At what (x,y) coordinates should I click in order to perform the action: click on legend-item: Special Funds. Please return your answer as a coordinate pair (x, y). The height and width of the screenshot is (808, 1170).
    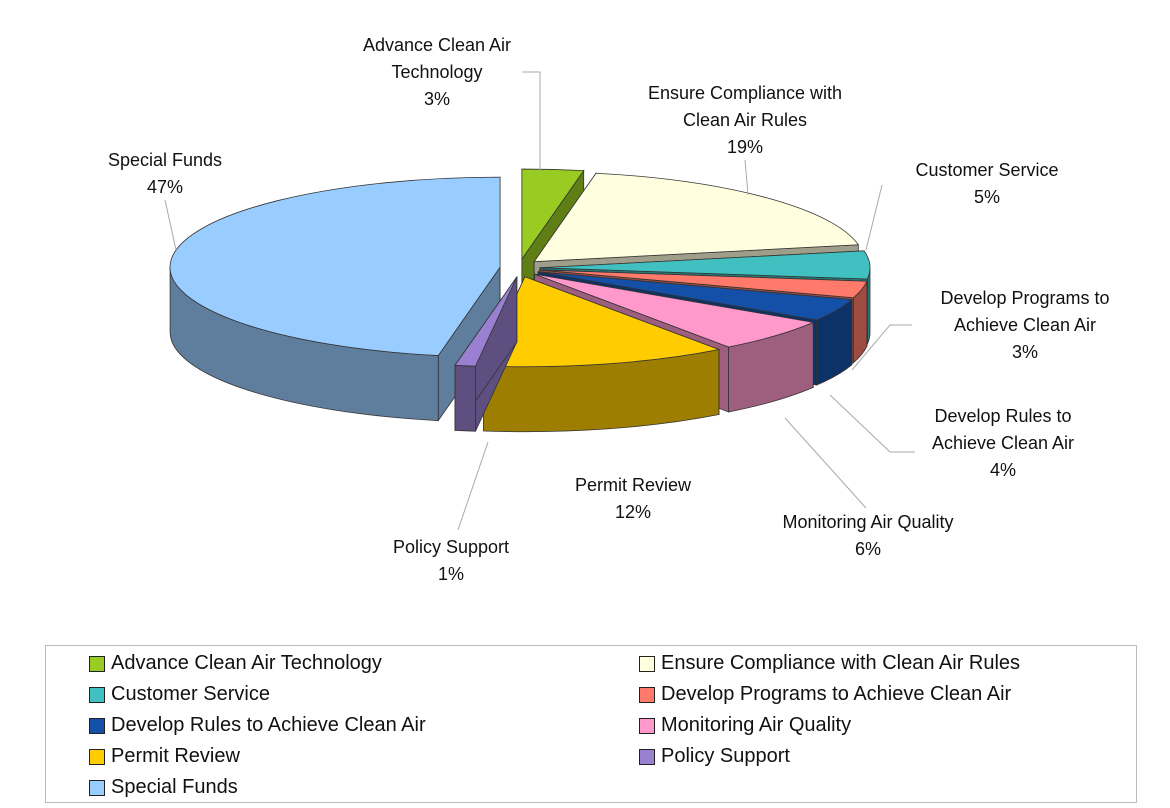
    Looking at the image, I should click on (163, 787).